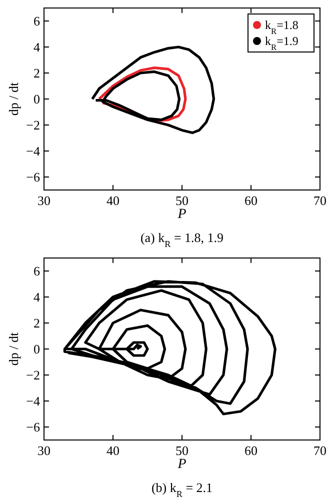 Image resolution: width=334 pixels, height=504 pixels. I want to click on legend-label: k$_{R}$=1.9, so click(281, 43).